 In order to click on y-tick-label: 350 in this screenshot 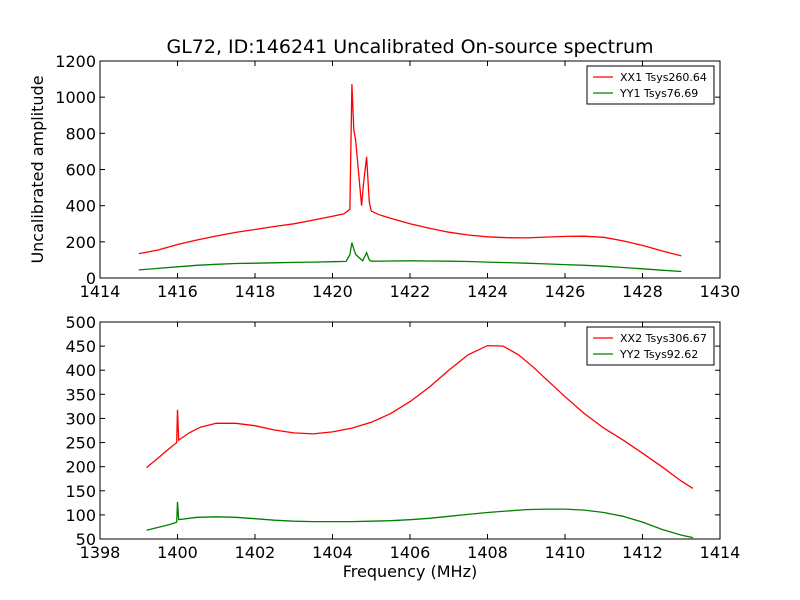, I will do `click(80, 394)`.